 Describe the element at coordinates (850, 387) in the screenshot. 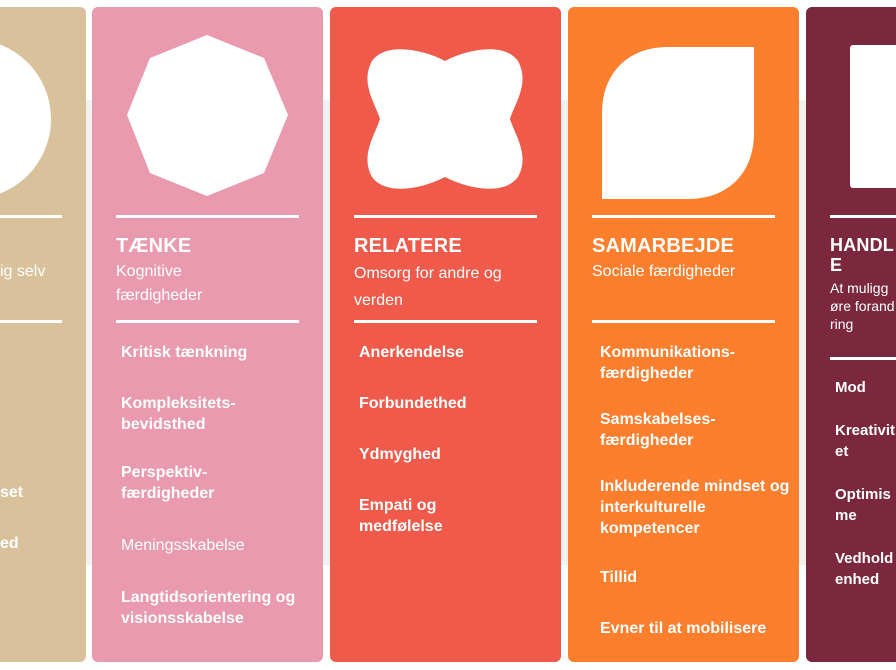

I see `skill-item: Mod` at that location.